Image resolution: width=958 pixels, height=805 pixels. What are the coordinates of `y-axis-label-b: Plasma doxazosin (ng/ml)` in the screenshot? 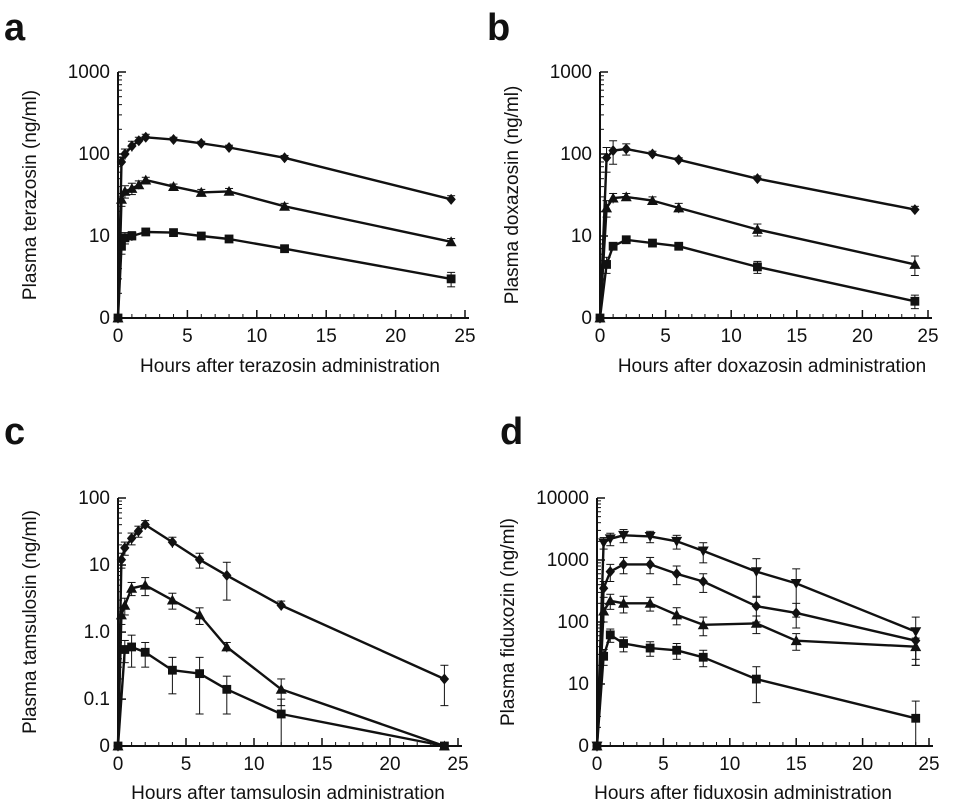 It's located at (512, 195).